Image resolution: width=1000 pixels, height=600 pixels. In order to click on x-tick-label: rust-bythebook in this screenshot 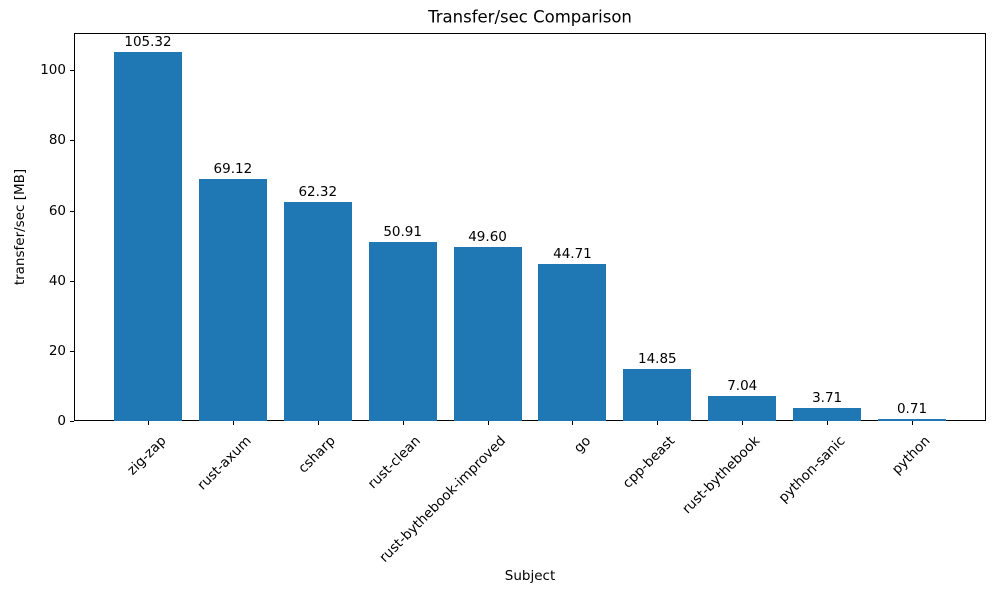, I will do `click(721, 475)`.